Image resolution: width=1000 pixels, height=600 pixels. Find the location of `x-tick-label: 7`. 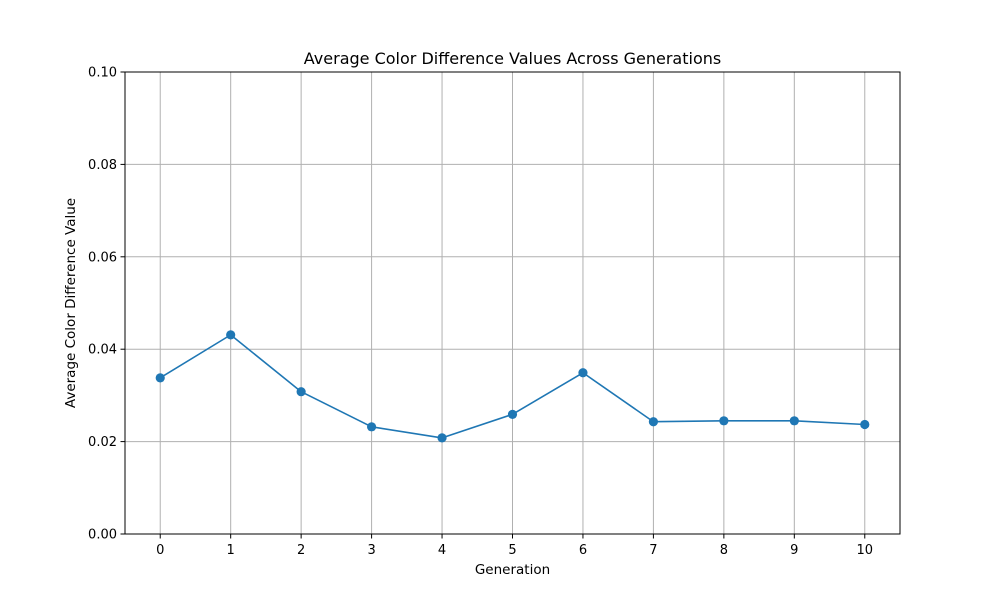

x-tick-label: 7 is located at coordinates (653, 550).